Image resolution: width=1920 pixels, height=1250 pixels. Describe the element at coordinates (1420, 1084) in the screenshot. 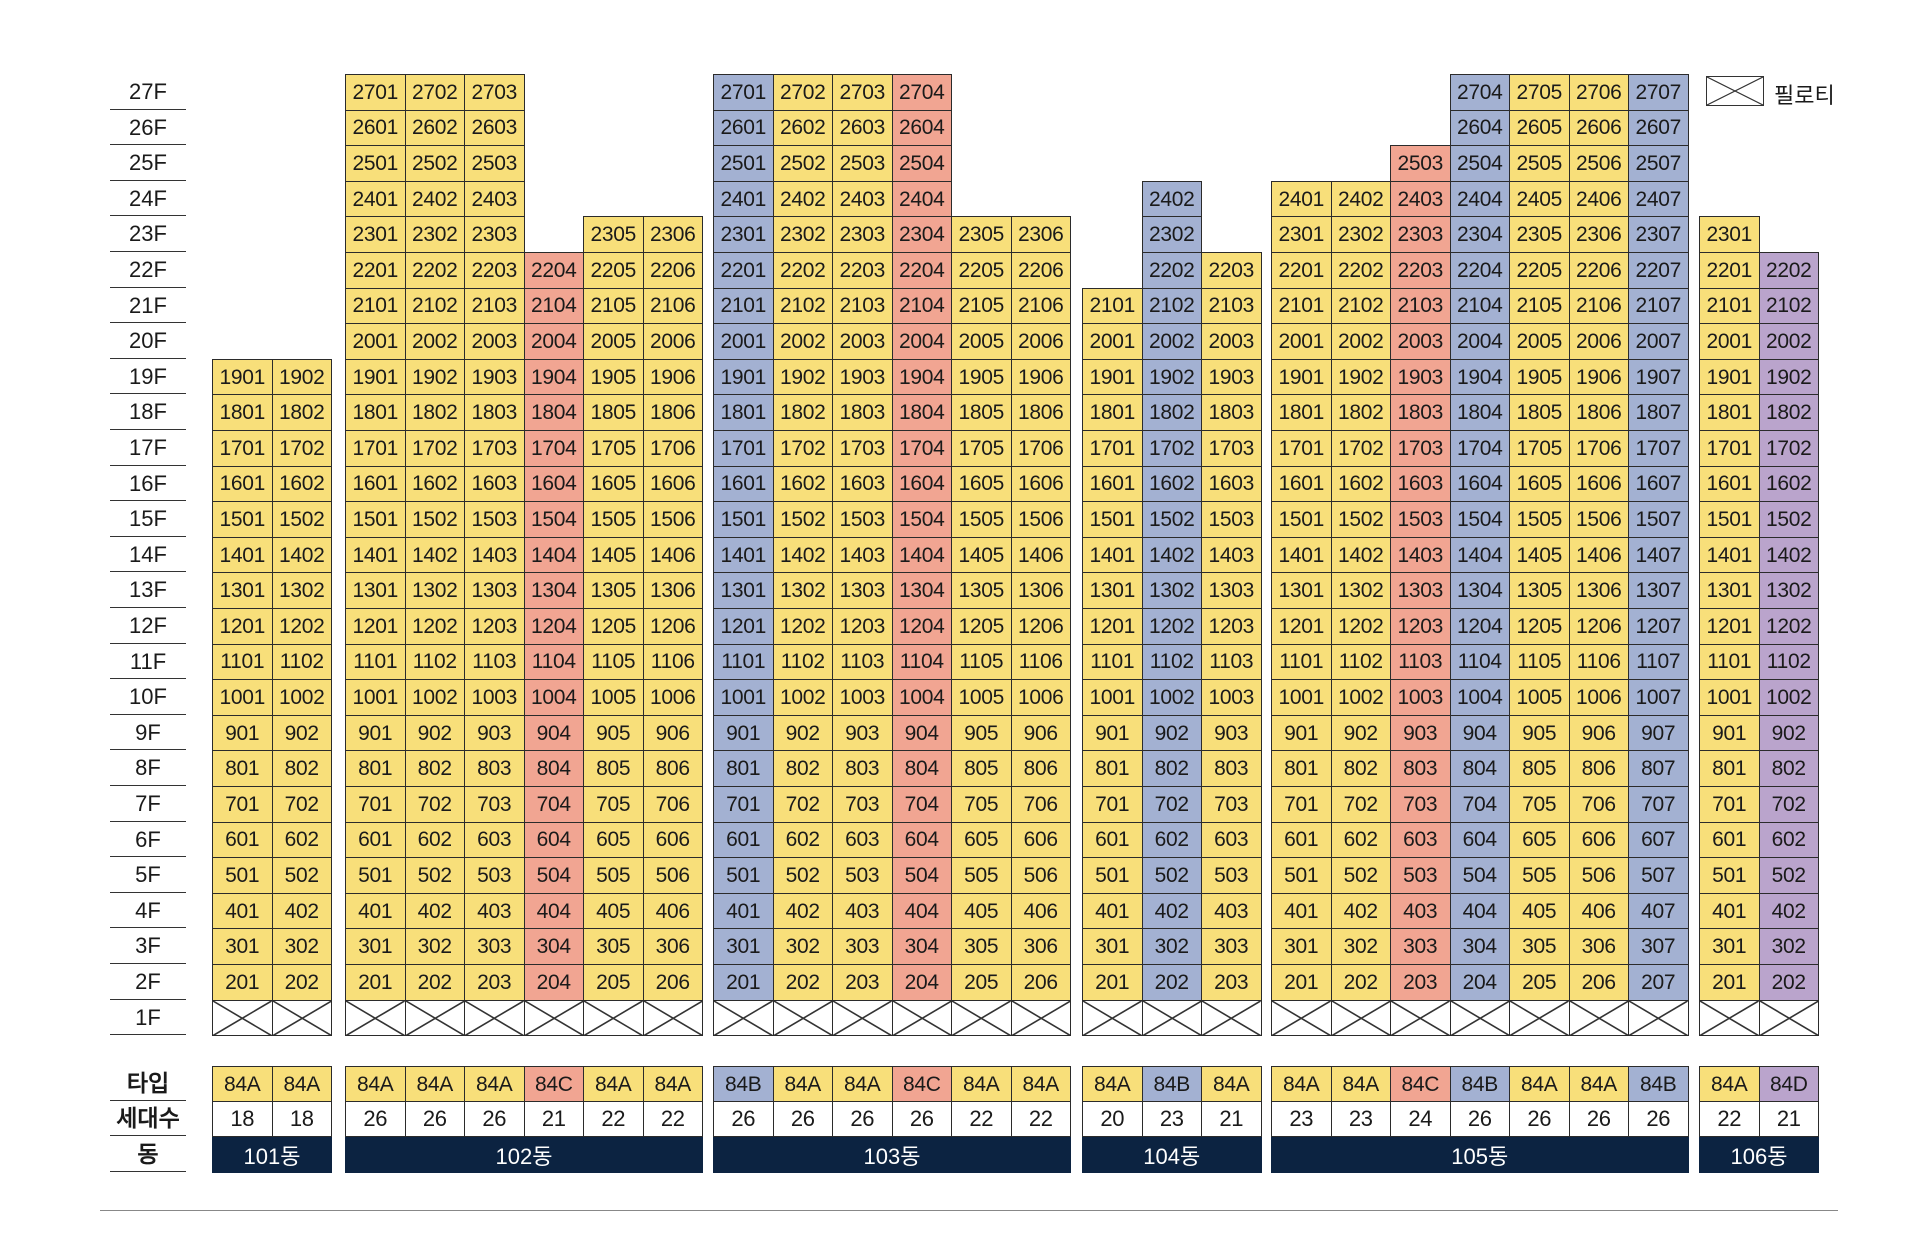

I see `unit-type-cell: 84C` at that location.